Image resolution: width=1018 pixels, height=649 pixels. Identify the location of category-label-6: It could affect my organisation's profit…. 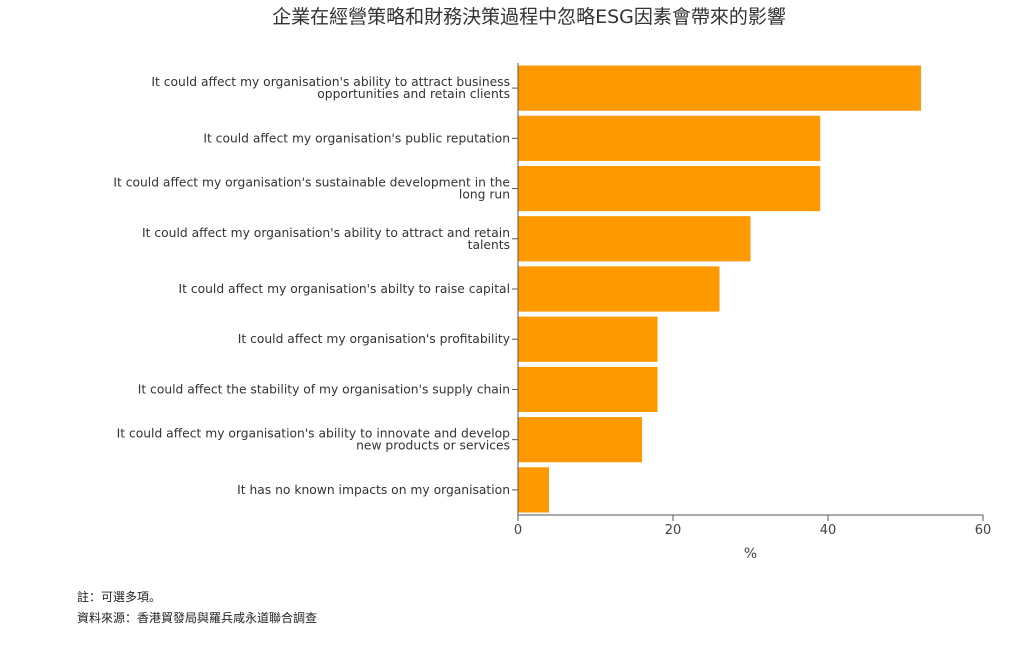
(374, 339).